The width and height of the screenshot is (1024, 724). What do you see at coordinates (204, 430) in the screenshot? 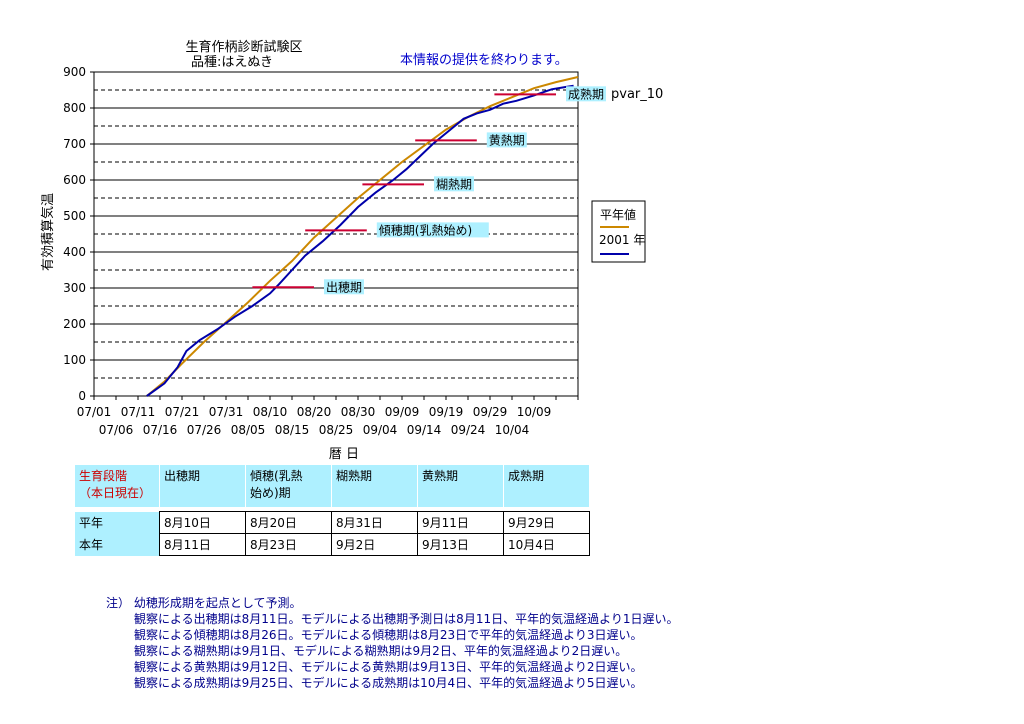
I see `x-tick-label: 07/26` at bounding box center [204, 430].